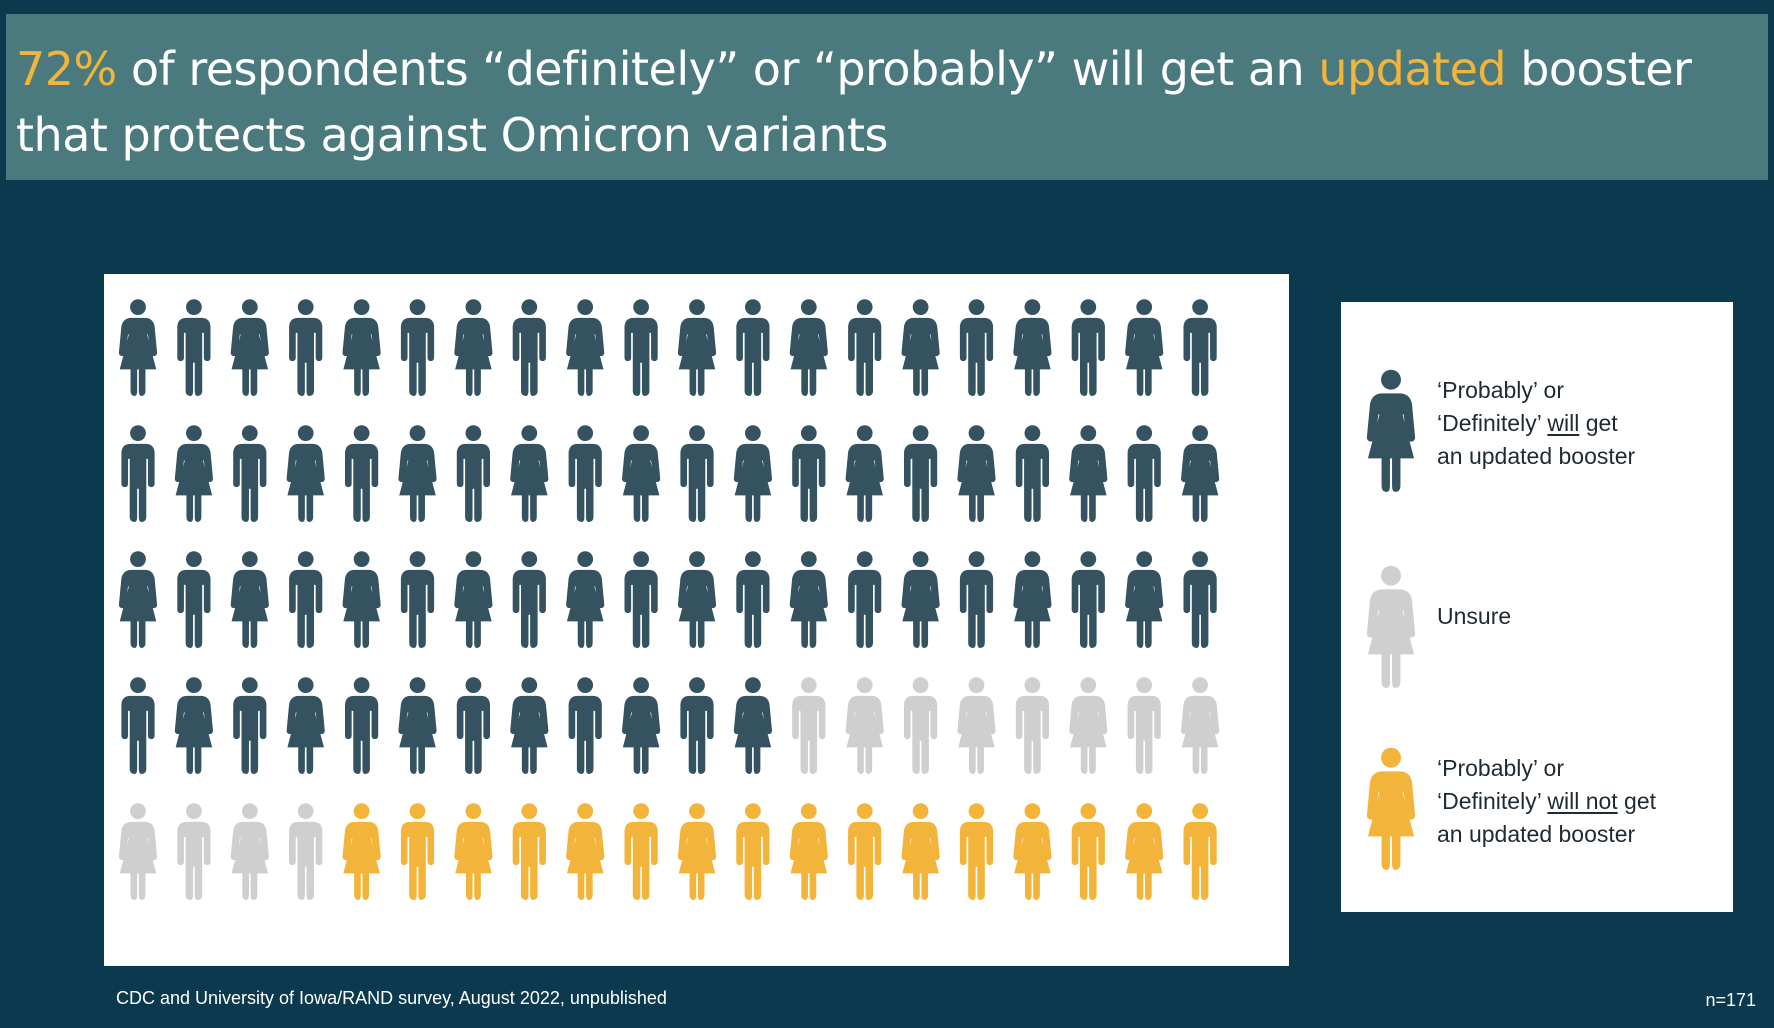 This screenshot has height=1028, width=1774. What do you see at coordinates (1563, 423) in the screenshot?
I see `legend-text: will` at bounding box center [1563, 423].